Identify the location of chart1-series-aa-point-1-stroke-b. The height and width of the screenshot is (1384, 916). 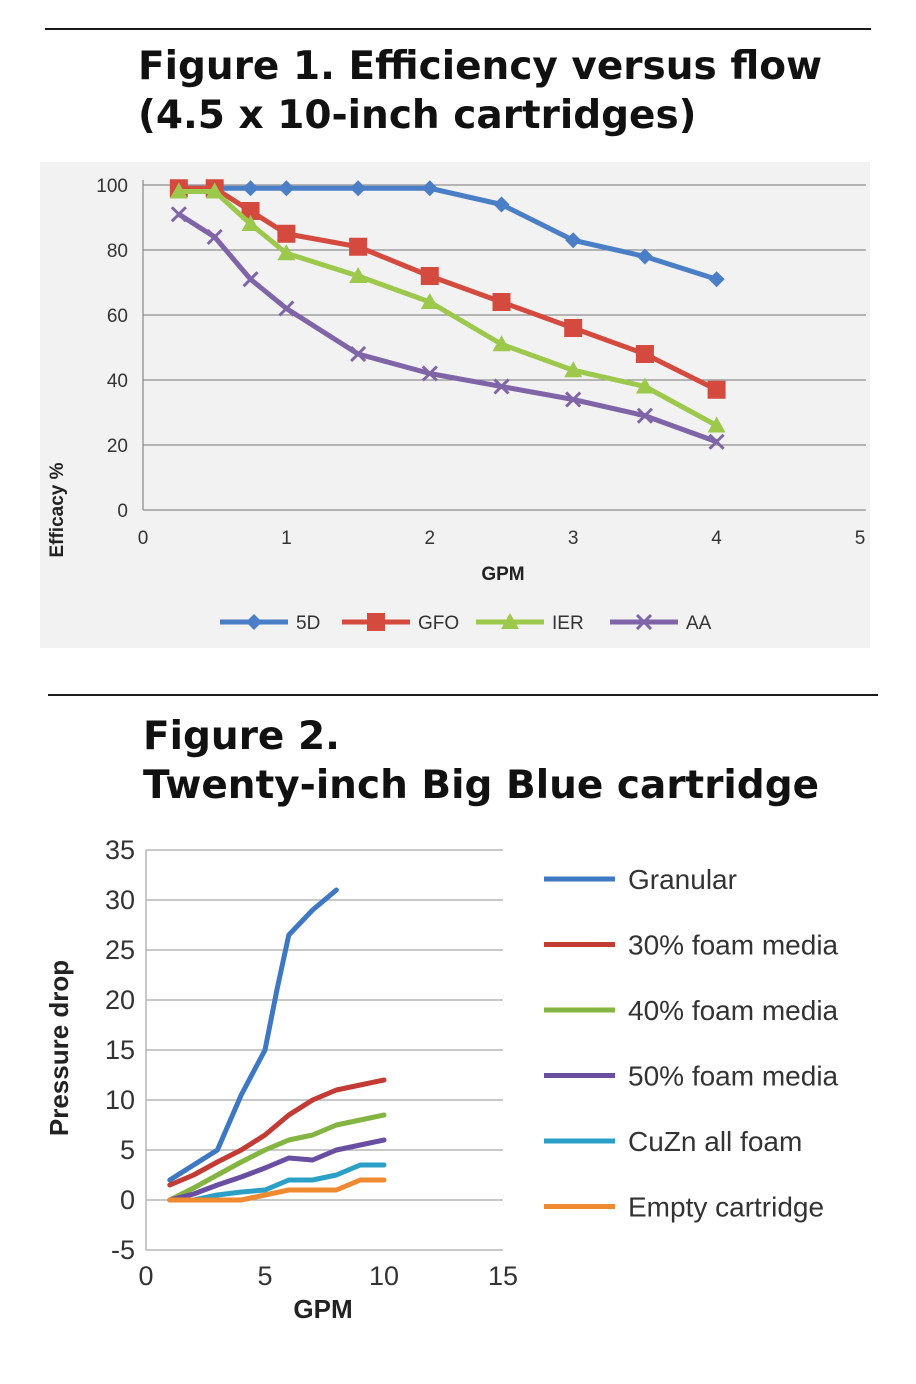
(214, 237).